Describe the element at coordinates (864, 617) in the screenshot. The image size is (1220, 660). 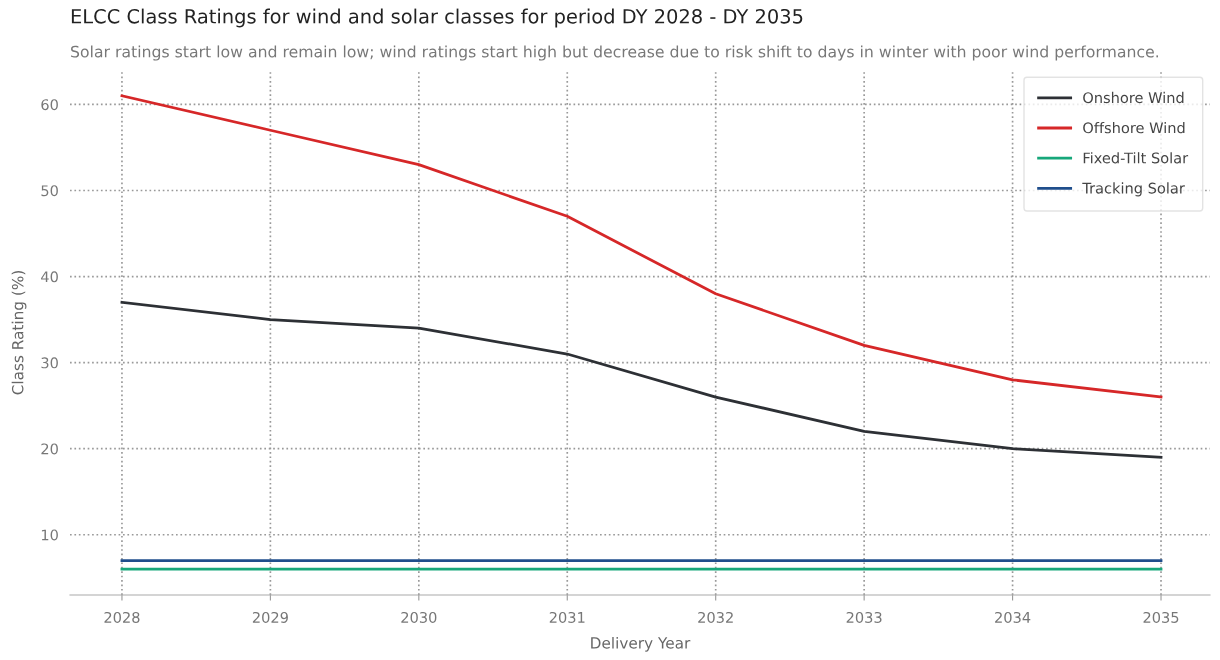
I see `x-tick-label: 2033` at that location.